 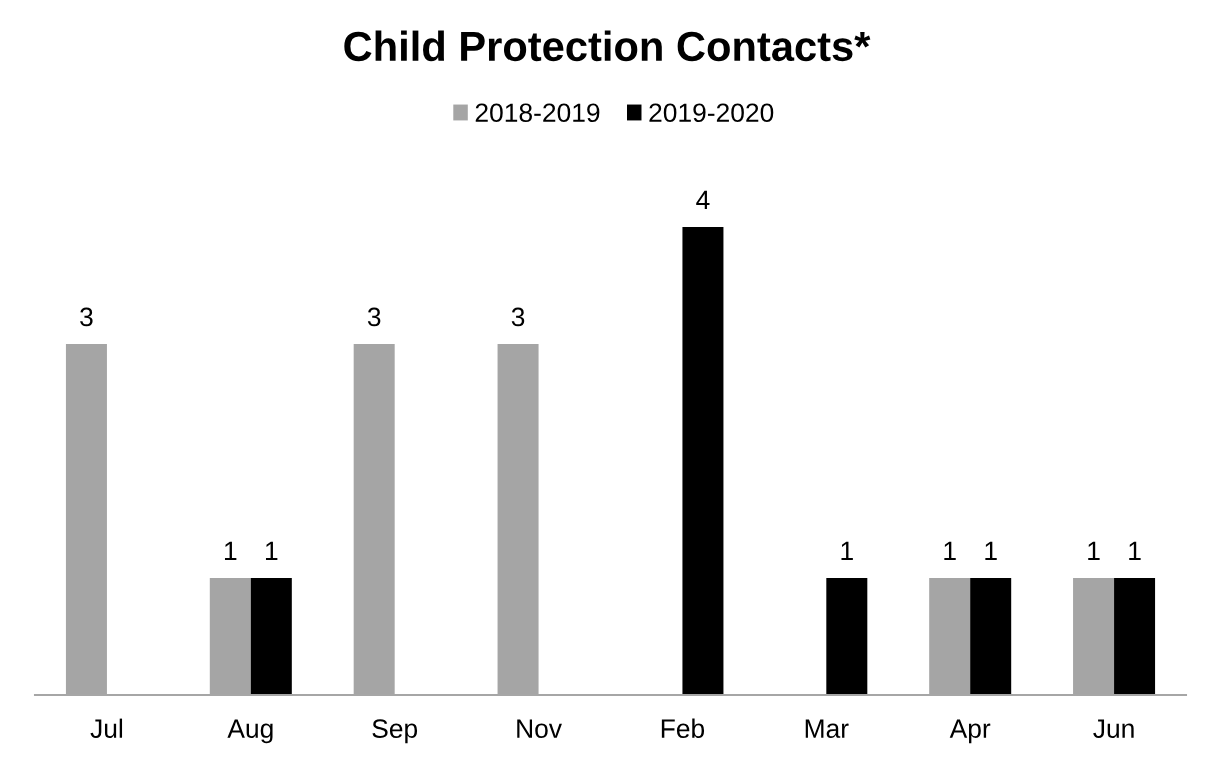 I want to click on x-tick-label: Jun, so click(x=1113, y=728).